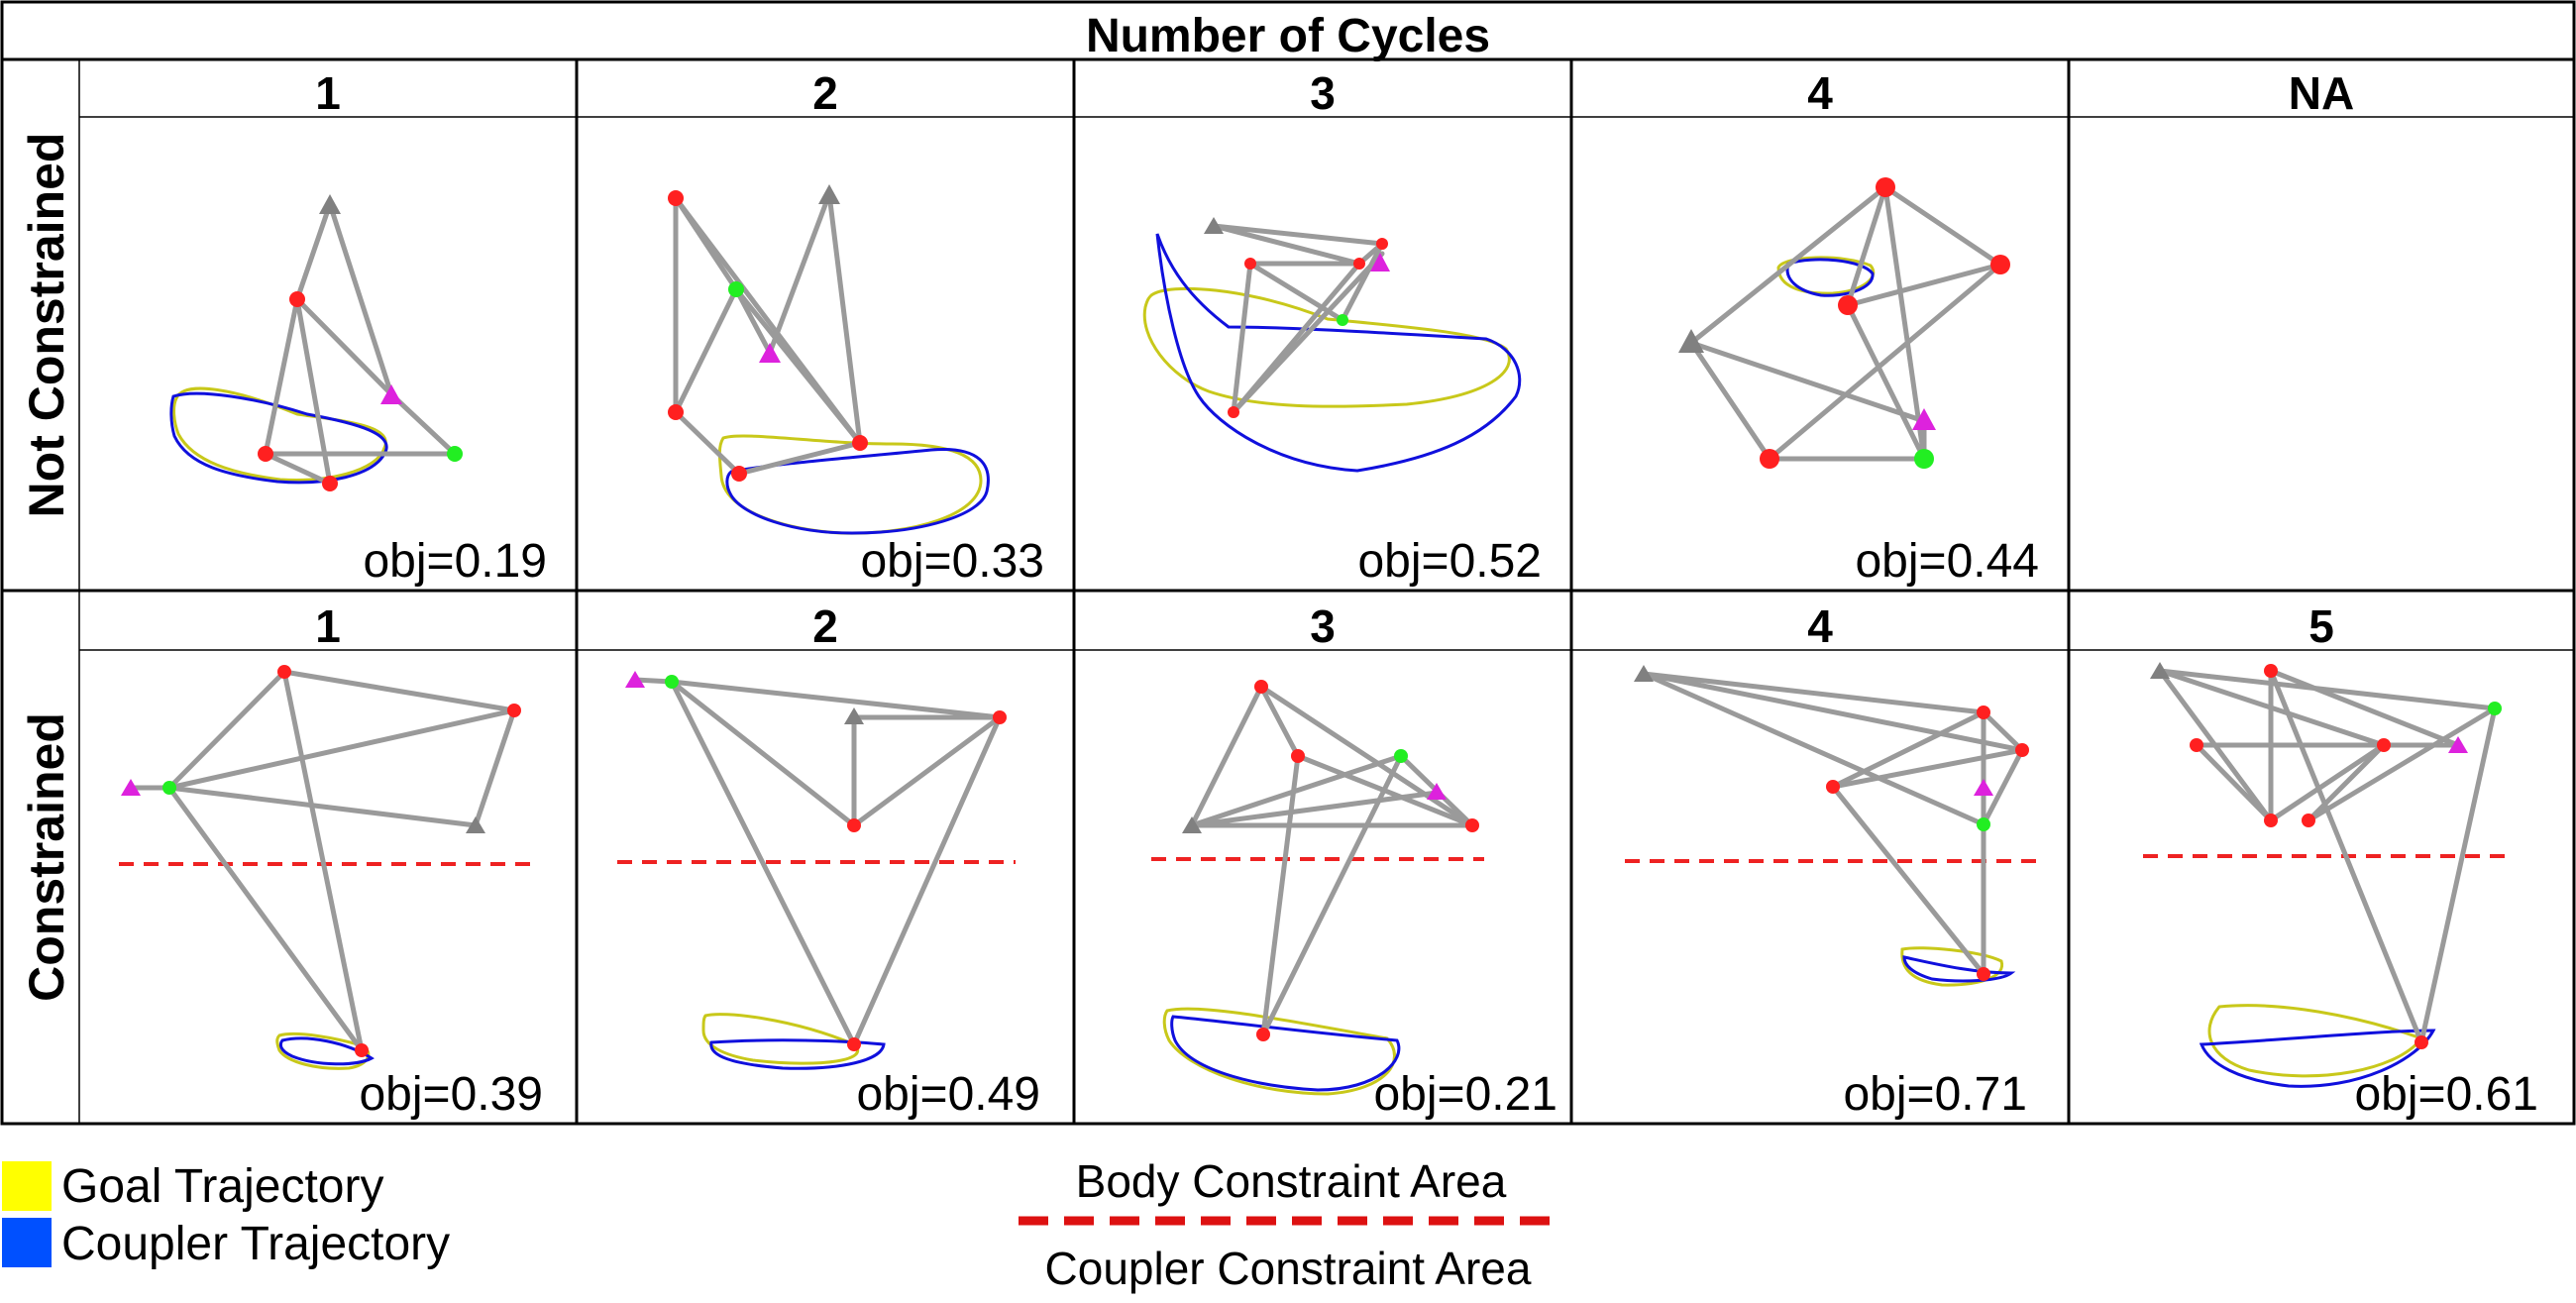  What do you see at coordinates (948, 1094) in the screenshot?
I see `objective-value: obj=0.49` at bounding box center [948, 1094].